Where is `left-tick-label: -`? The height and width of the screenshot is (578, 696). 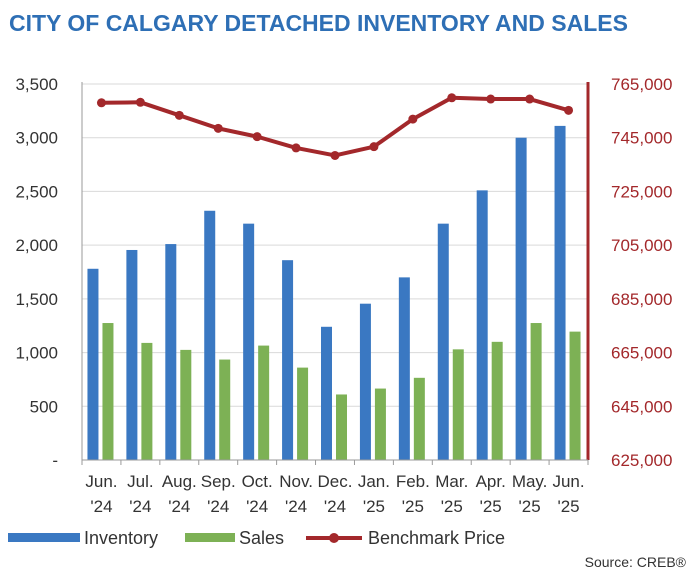
left-tick-label: - is located at coordinates (55, 460).